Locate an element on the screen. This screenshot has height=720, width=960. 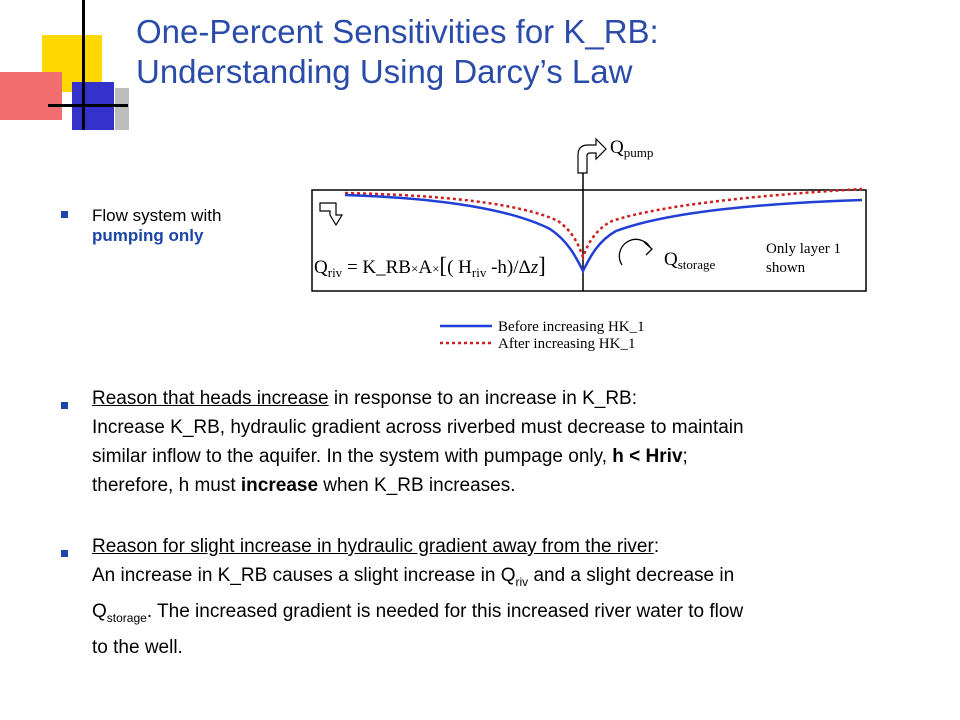
flow-system-bullet: Flow system with pumping only is located at coordinates (174, 226).